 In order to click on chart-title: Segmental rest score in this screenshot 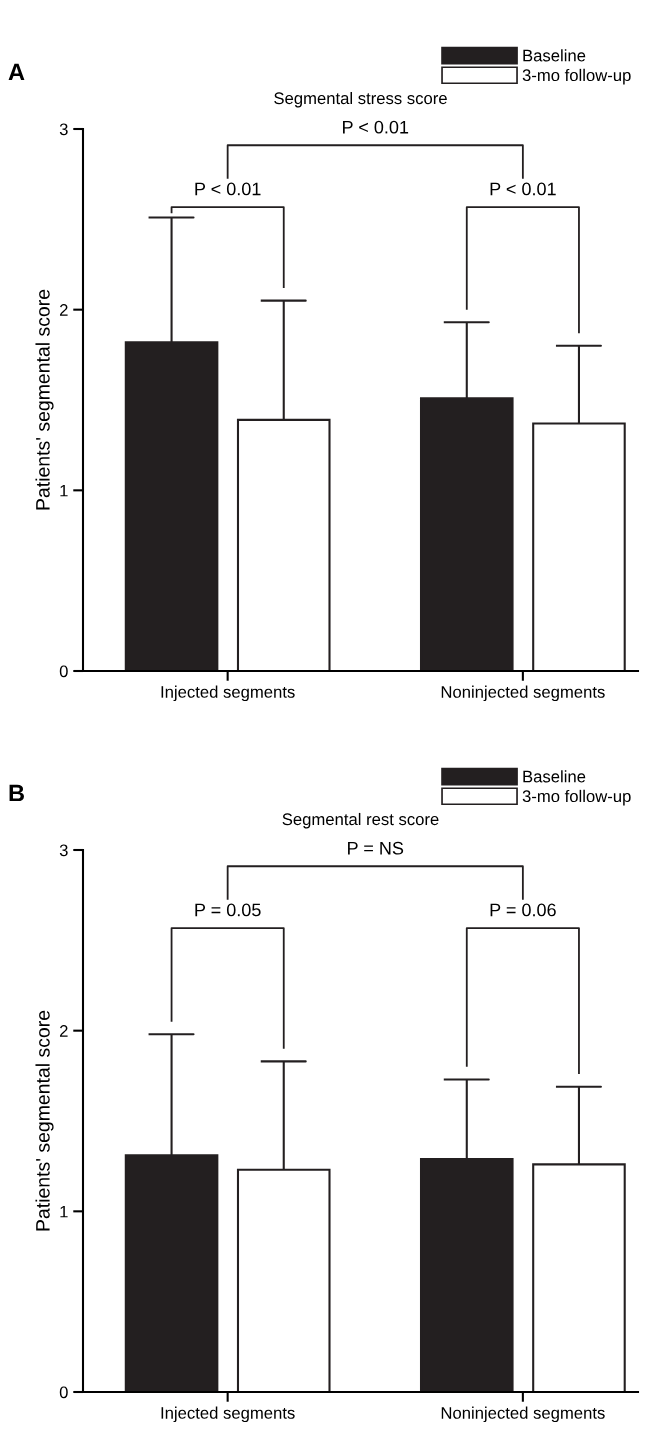, I will do `click(360, 820)`.